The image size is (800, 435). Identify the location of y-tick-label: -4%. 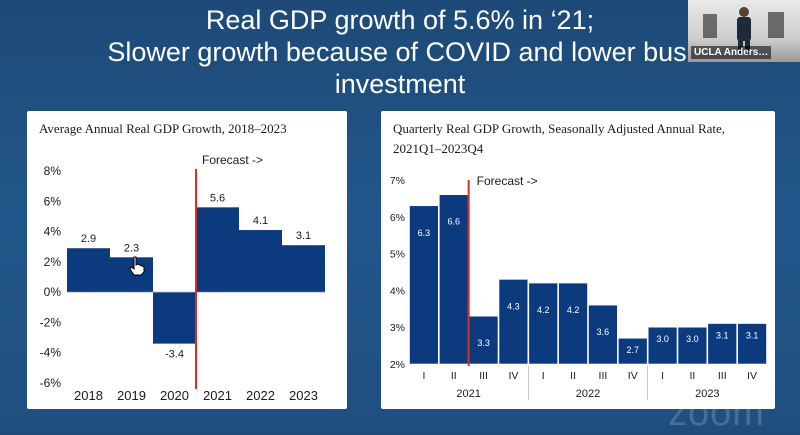
(51, 353).